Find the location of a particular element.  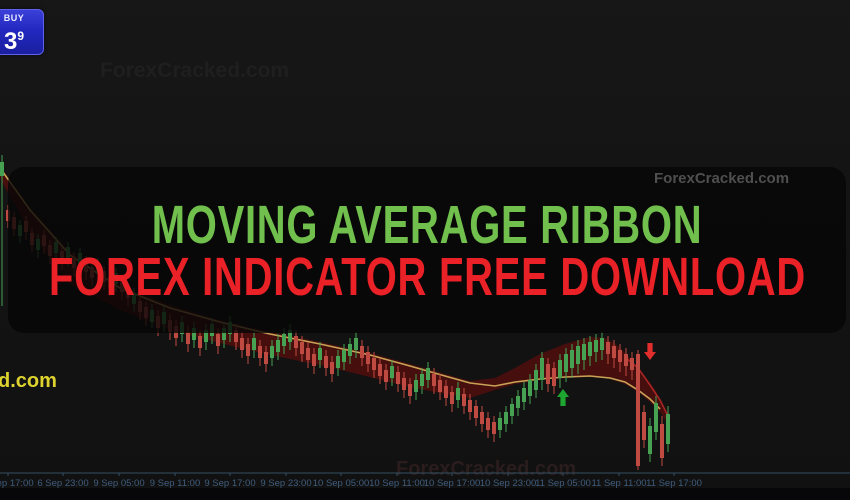

time-axis-label: 11 Sep 17:00 is located at coordinates (674, 483).